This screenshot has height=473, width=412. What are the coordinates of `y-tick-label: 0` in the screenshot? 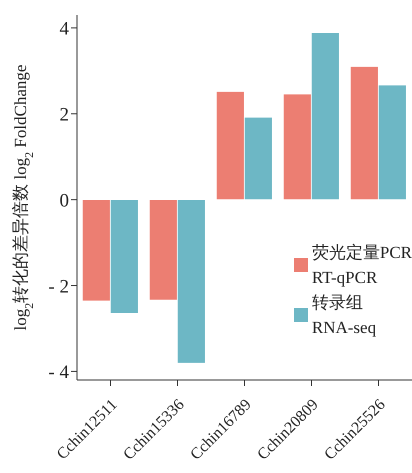 It's located at (64, 201).